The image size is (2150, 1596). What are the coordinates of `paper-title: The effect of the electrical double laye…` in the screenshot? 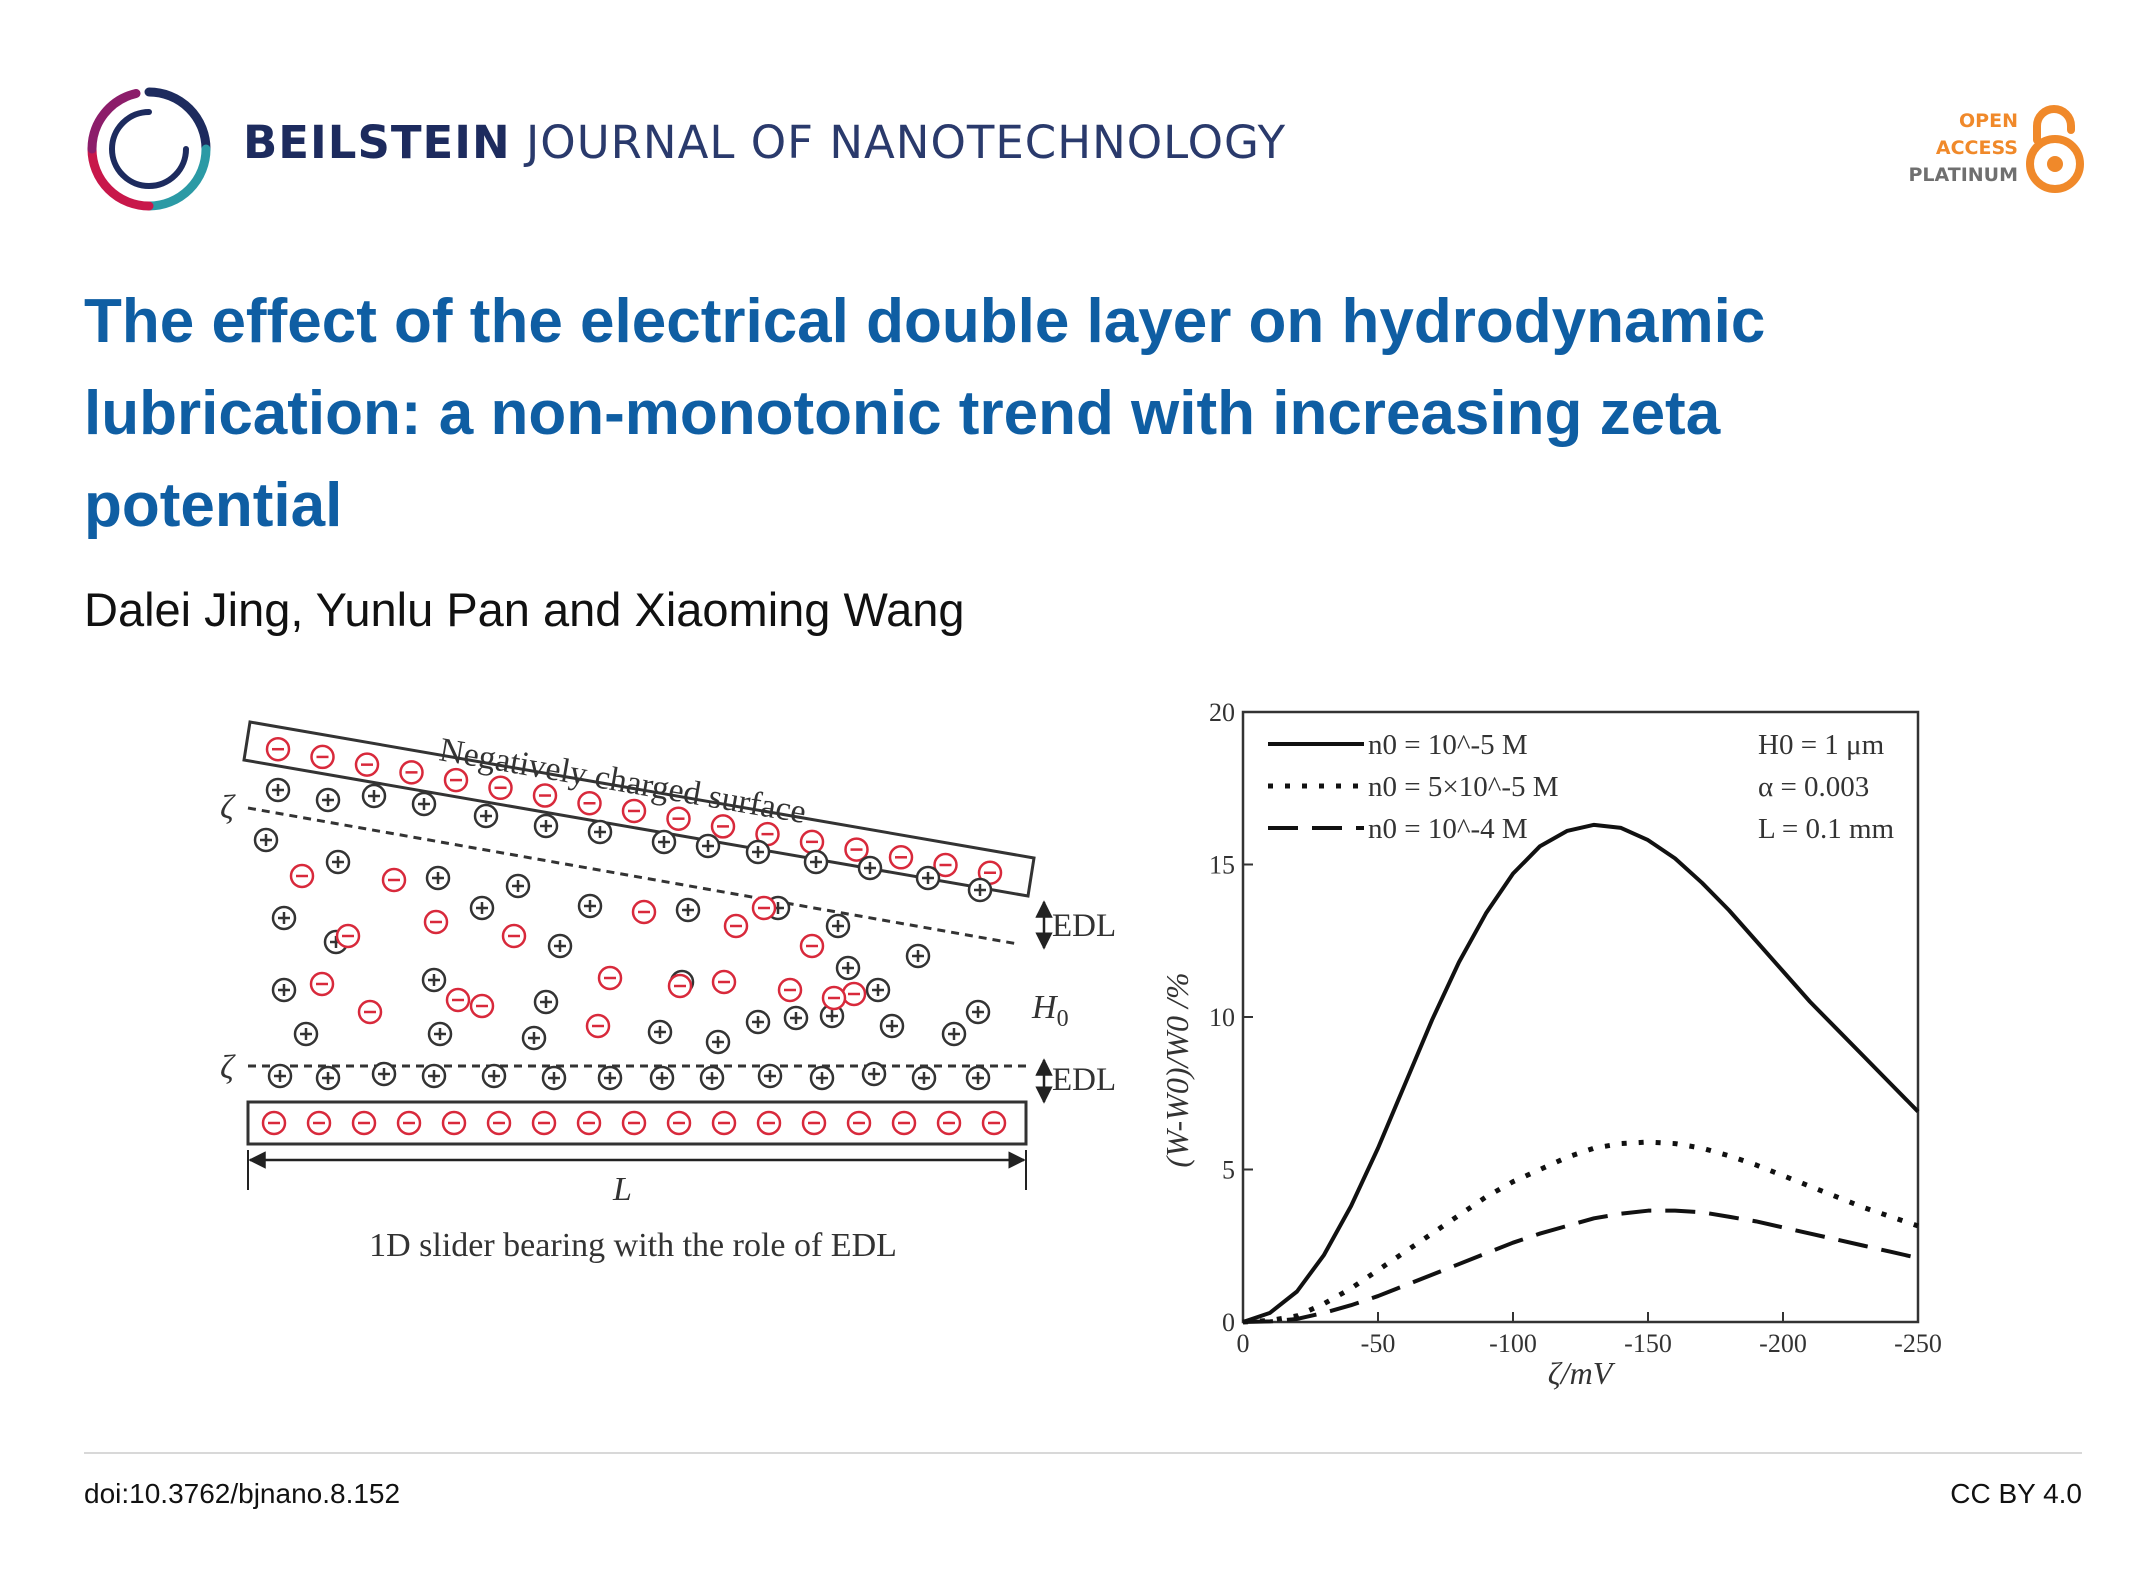 It's located at (925, 413).